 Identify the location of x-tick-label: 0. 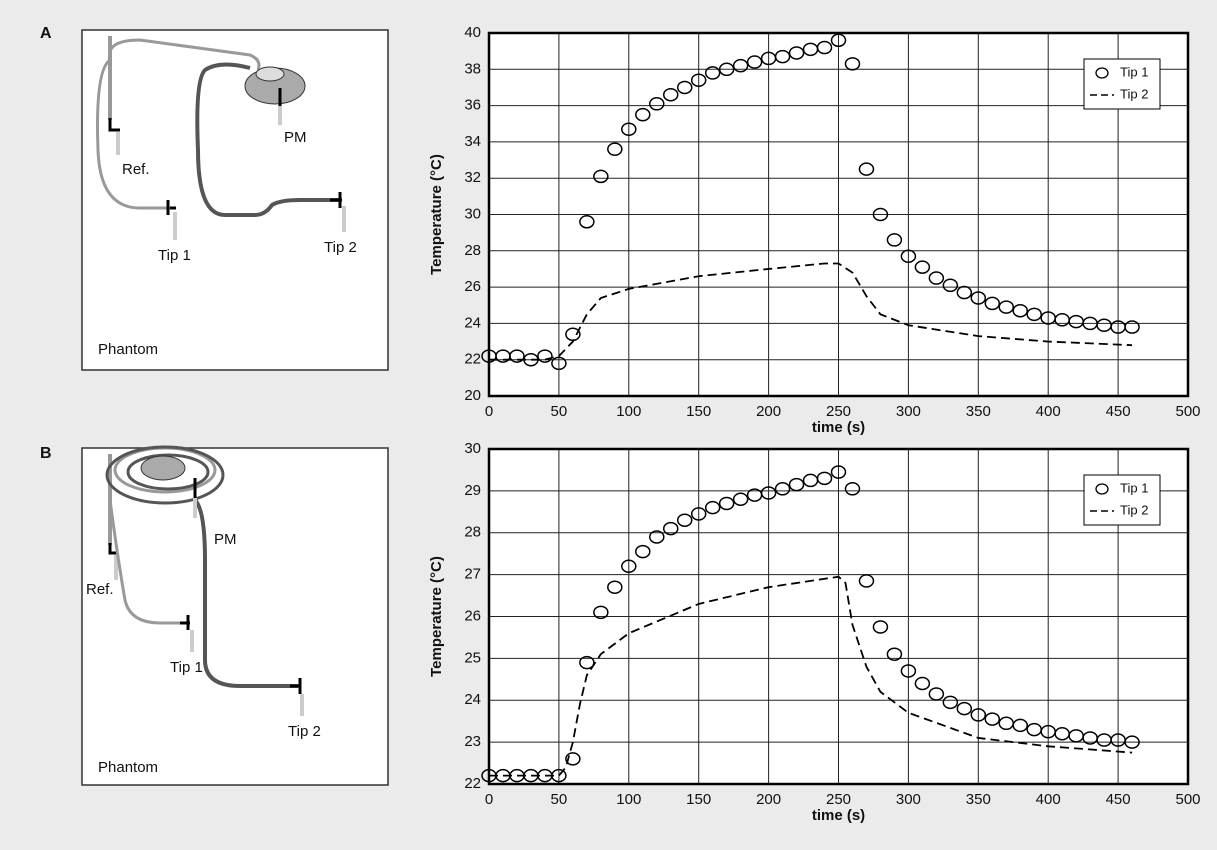
(489, 411).